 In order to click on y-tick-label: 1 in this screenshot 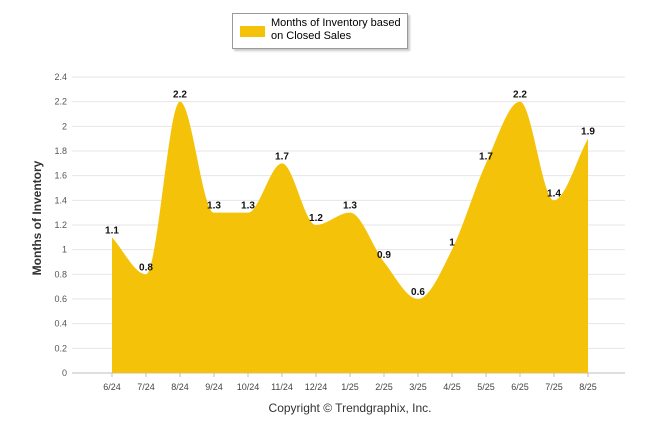, I will do `click(64, 250)`.